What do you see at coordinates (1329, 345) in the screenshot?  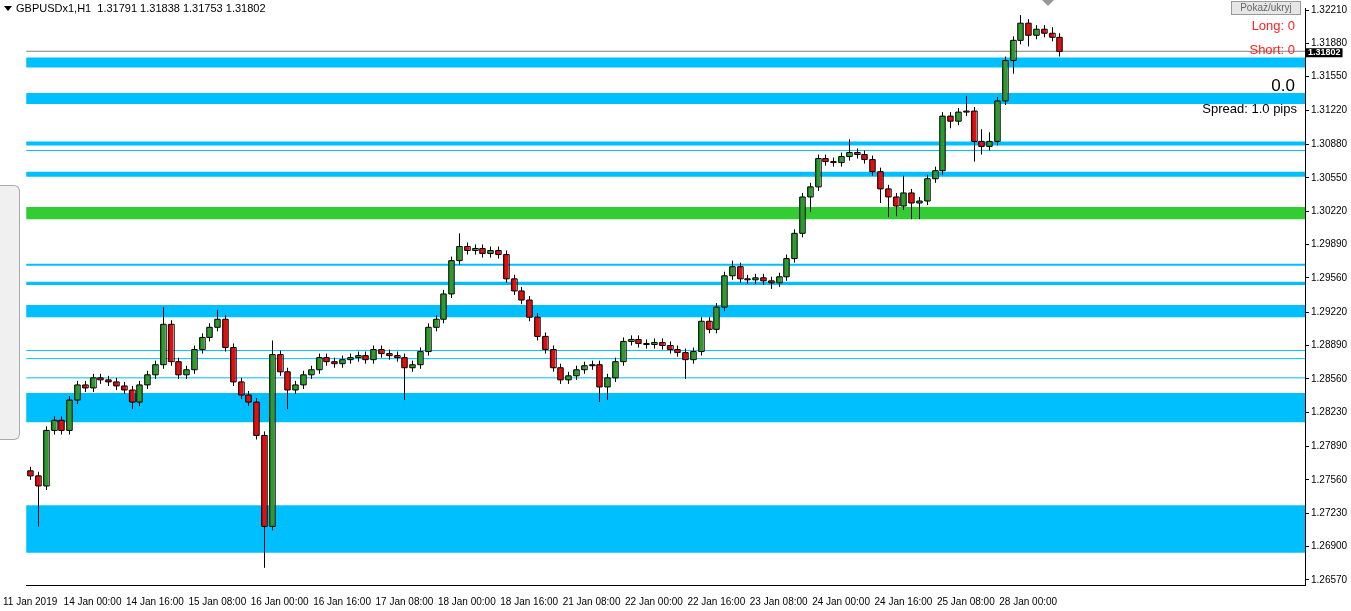 I see `y-tick-label: 1.28890` at bounding box center [1329, 345].